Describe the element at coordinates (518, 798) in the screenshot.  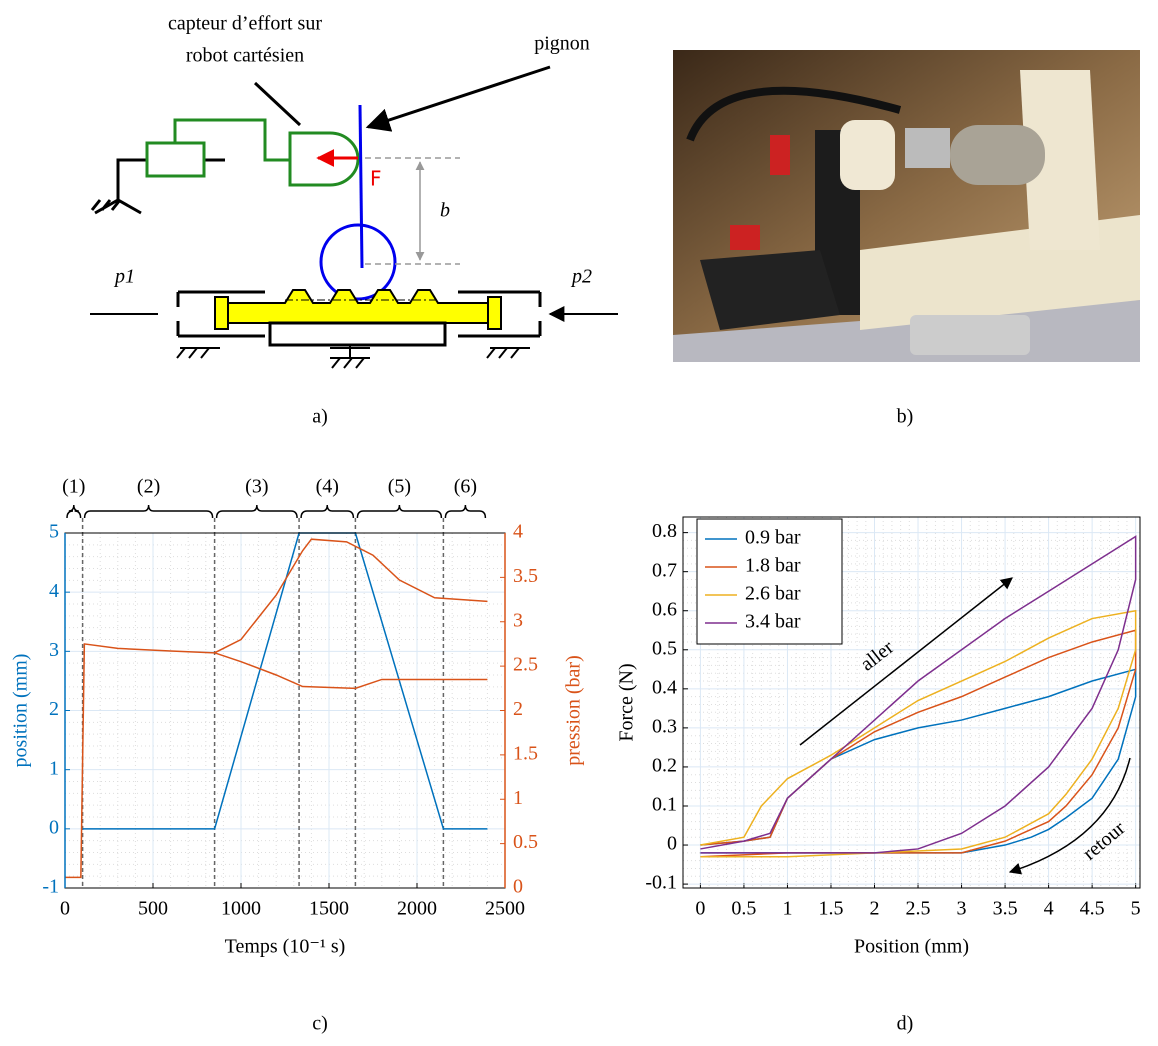
I see `y2-tick-label: 1` at that location.